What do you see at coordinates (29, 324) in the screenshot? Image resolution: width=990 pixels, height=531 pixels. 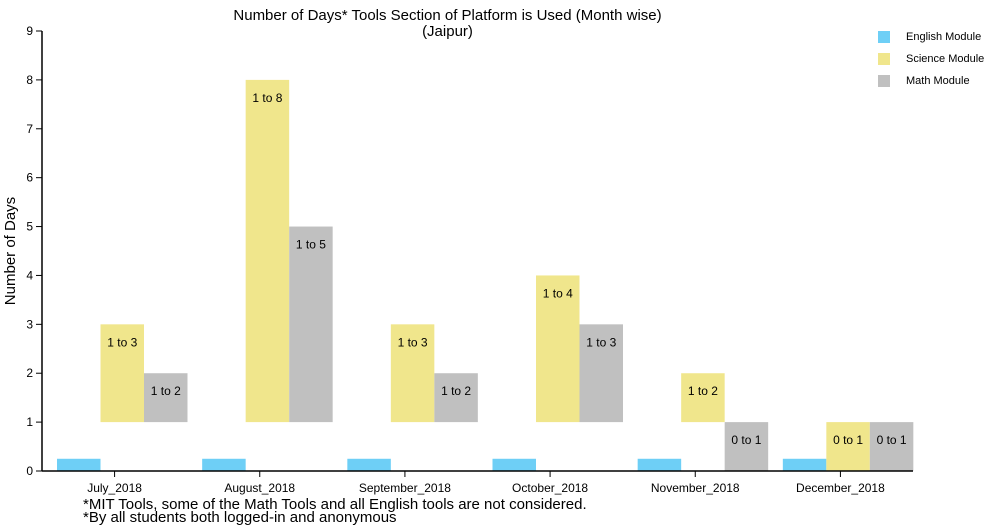 I see `y-tick-label: 3` at bounding box center [29, 324].